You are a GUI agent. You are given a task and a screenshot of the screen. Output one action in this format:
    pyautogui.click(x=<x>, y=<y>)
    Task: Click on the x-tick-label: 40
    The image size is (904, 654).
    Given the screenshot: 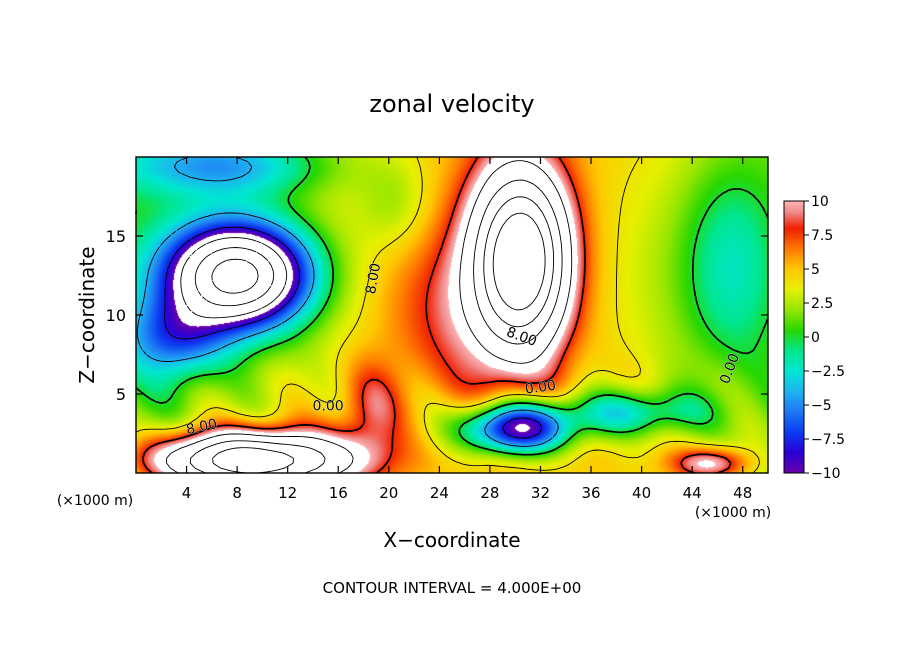 What is the action you would take?
    pyautogui.click(x=641, y=493)
    